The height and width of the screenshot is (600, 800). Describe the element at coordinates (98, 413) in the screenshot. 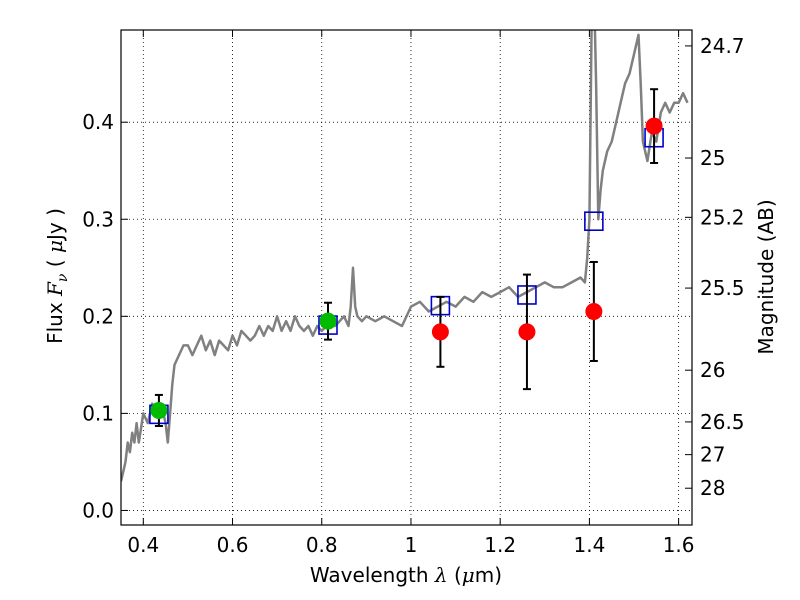

I see `y-tick-label: 0.1` at that location.